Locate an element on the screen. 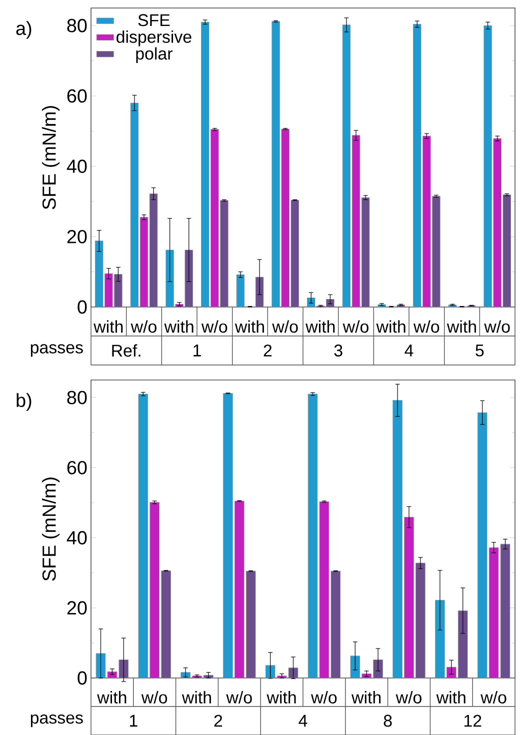 The height and width of the screenshot is (735, 522). text: 12 is located at coordinates (473, 720).